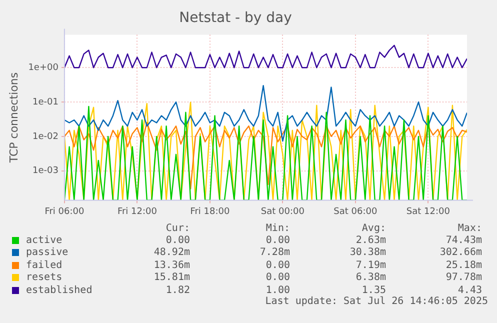  What do you see at coordinates (373, 290) in the screenshot?
I see `text: 1.35` at bounding box center [373, 290].